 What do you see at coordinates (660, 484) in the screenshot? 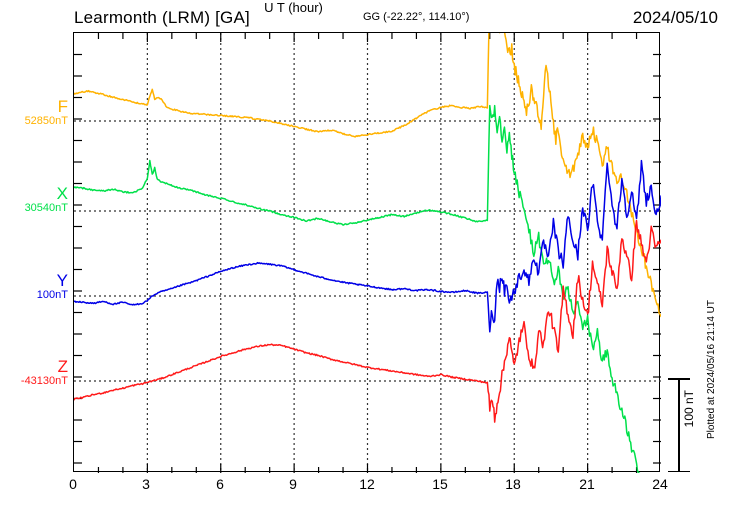
I see `x-tick-24: 24` at bounding box center [660, 484].